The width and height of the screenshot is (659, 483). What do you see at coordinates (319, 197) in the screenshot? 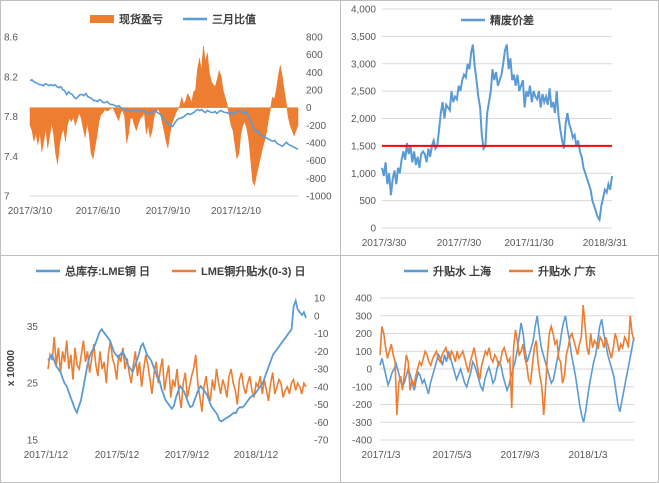
I see `y-tick-label: -1000` at bounding box center [319, 197].